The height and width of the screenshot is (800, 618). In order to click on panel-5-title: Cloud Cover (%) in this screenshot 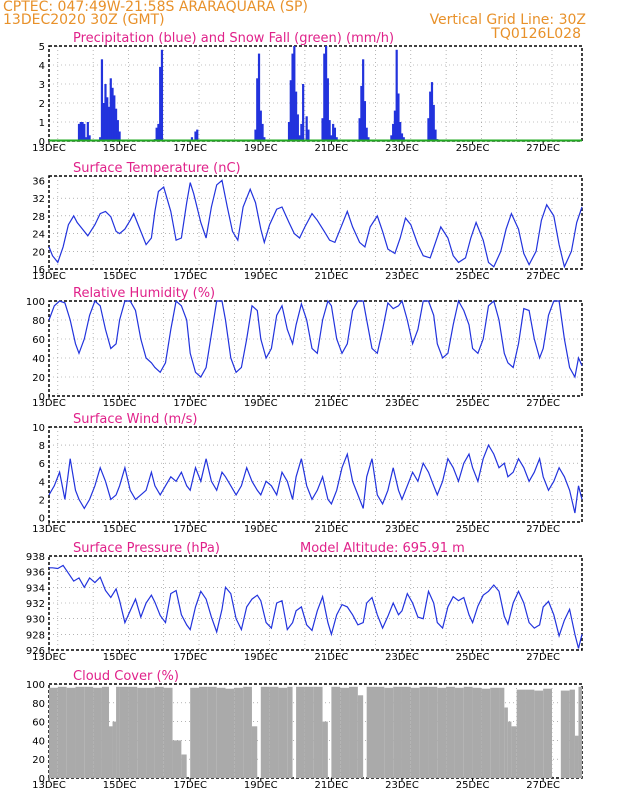, I will do `click(126, 676)`.